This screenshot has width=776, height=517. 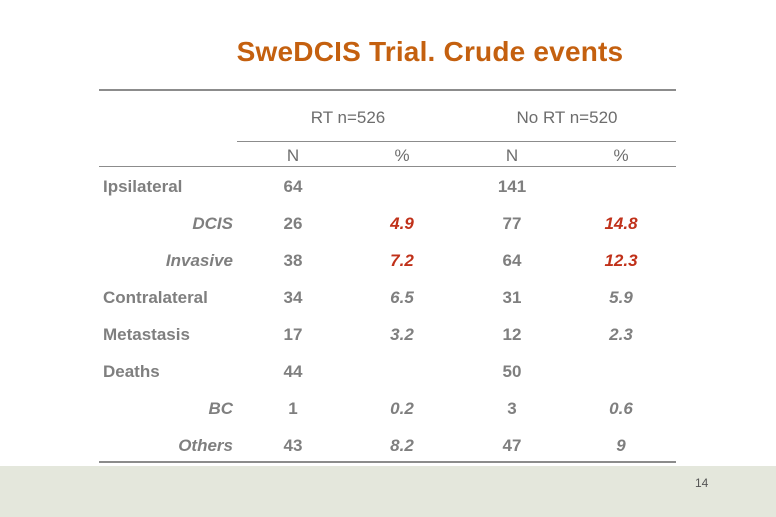 What do you see at coordinates (512, 155) in the screenshot?
I see `no-rt-n-header: N` at bounding box center [512, 155].